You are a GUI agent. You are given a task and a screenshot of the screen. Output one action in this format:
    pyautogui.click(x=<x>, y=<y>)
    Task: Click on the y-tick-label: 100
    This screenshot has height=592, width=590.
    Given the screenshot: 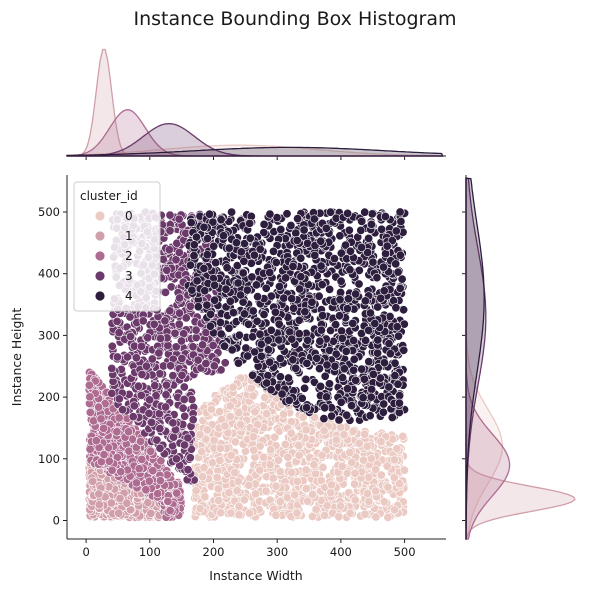 What is the action you would take?
    pyautogui.click(x=49, y=459)
    